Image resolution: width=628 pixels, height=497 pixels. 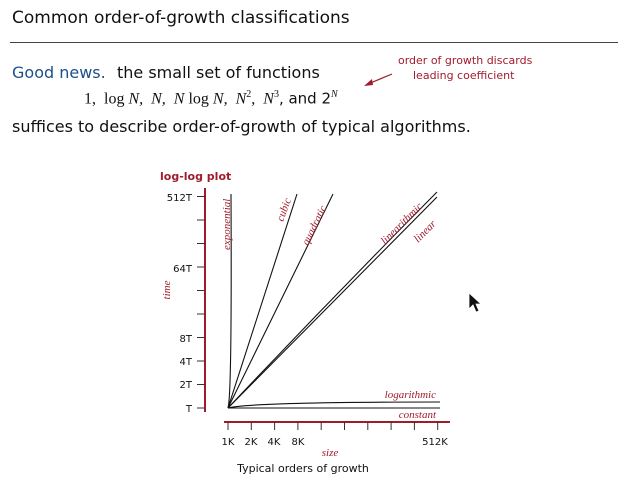 What do you see at coordinates (253, 99) in the screenshot?
I see `formula-part: ,` at bounding box center [253, 99].